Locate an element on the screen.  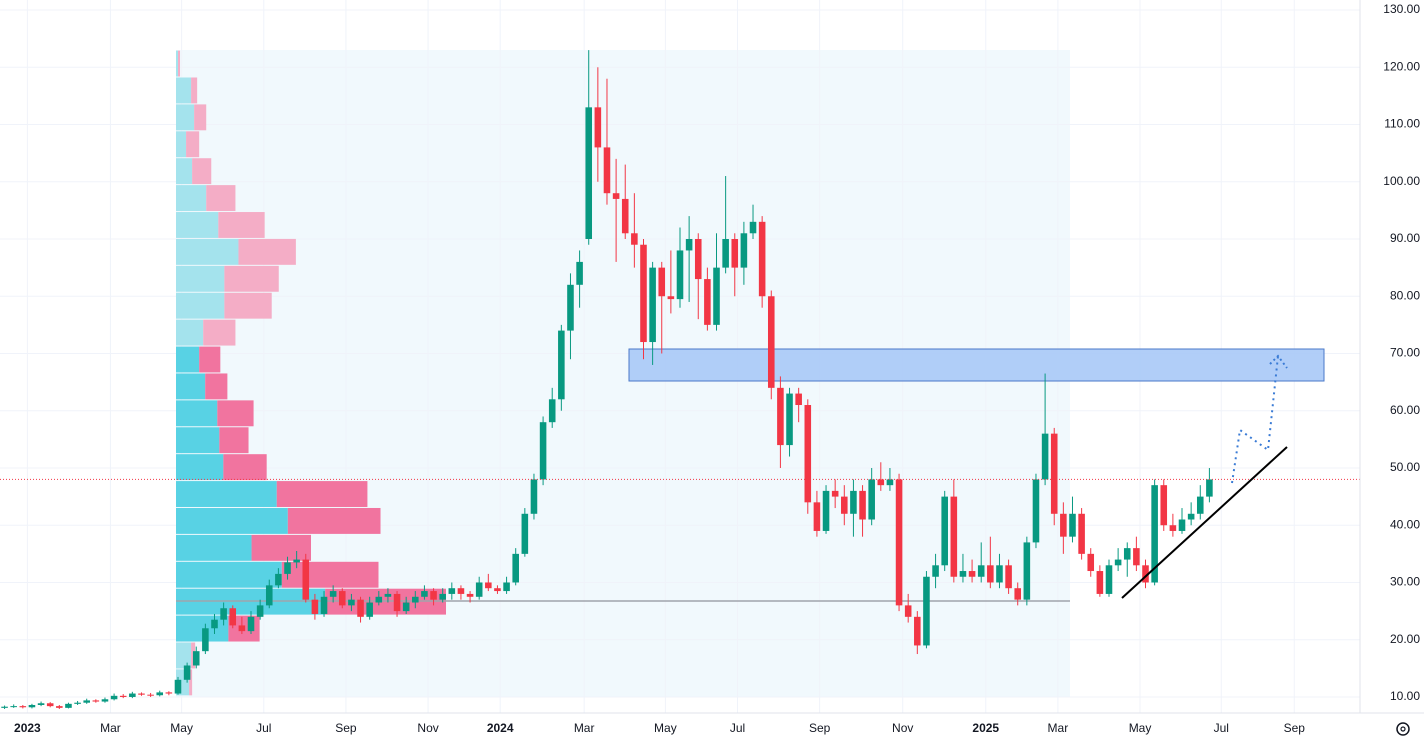
settings-icon is located at coordinates (1403, 729).